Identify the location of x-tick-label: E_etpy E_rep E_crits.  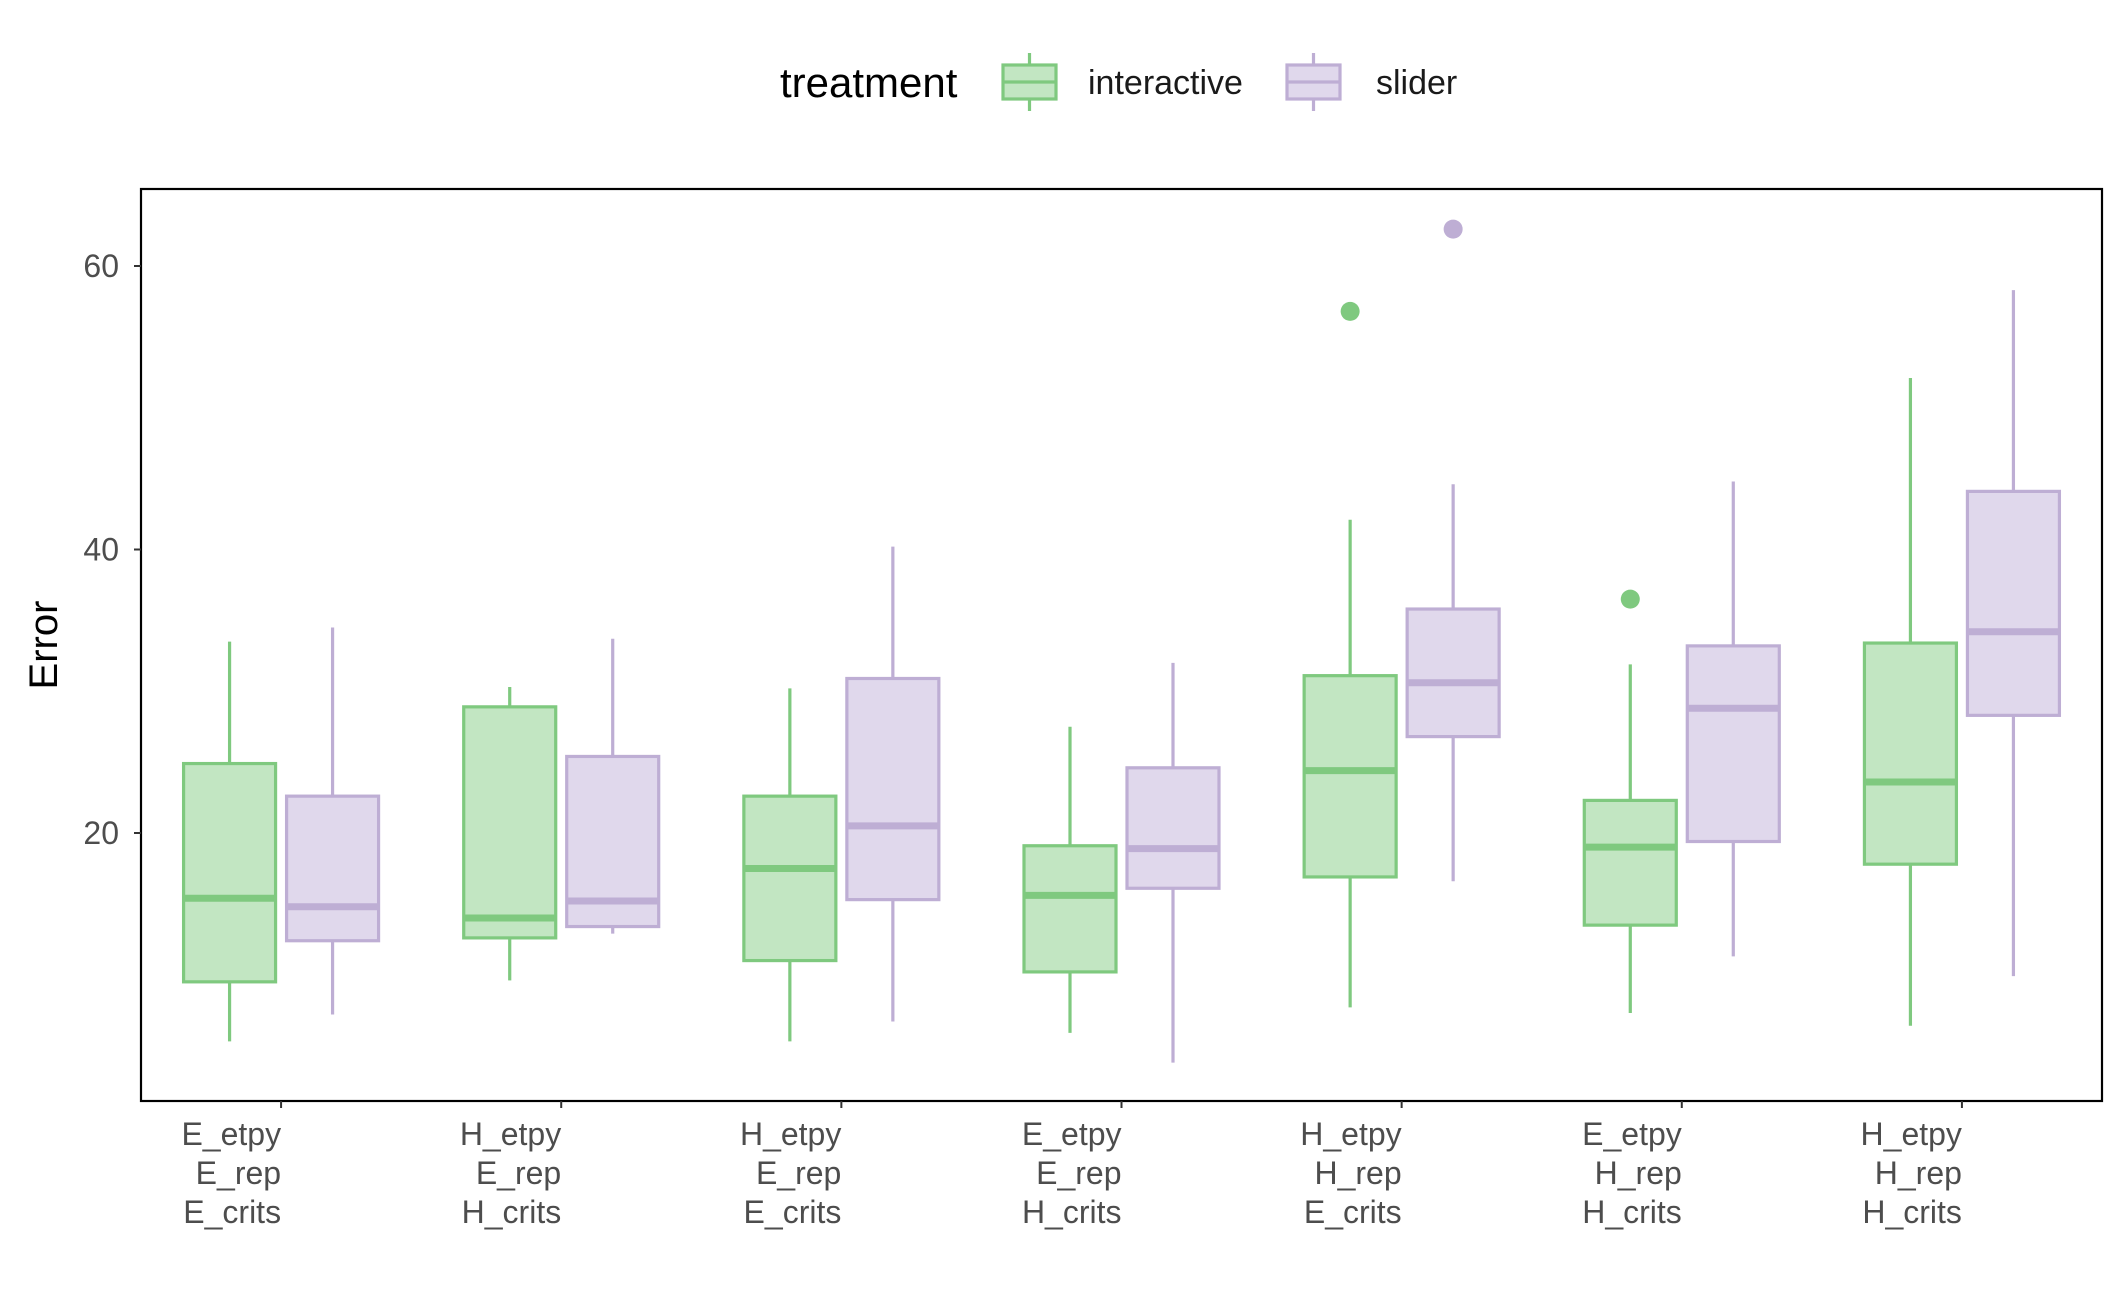
(231, 1173).